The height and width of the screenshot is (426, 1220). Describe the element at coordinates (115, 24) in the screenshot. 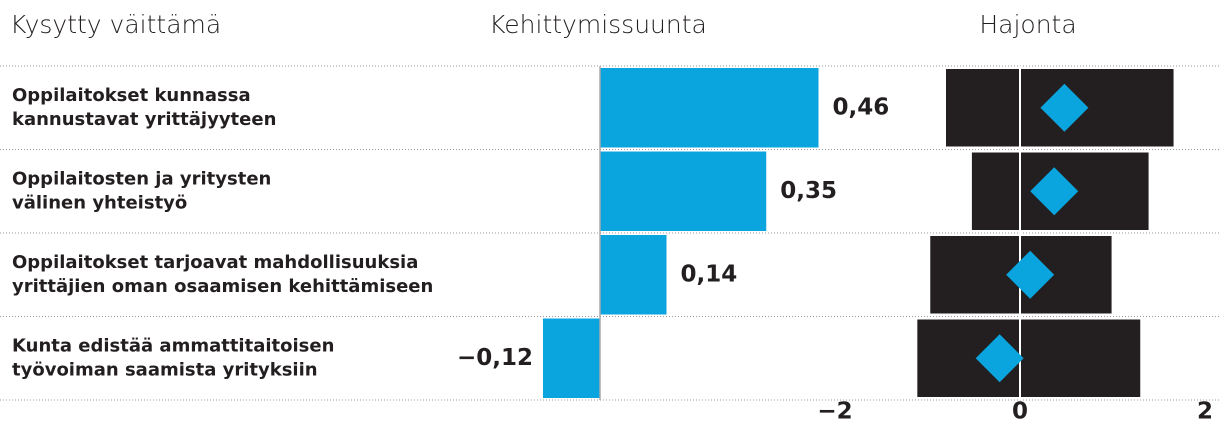

I see `column-header: Kysytty väittämä` at that location.